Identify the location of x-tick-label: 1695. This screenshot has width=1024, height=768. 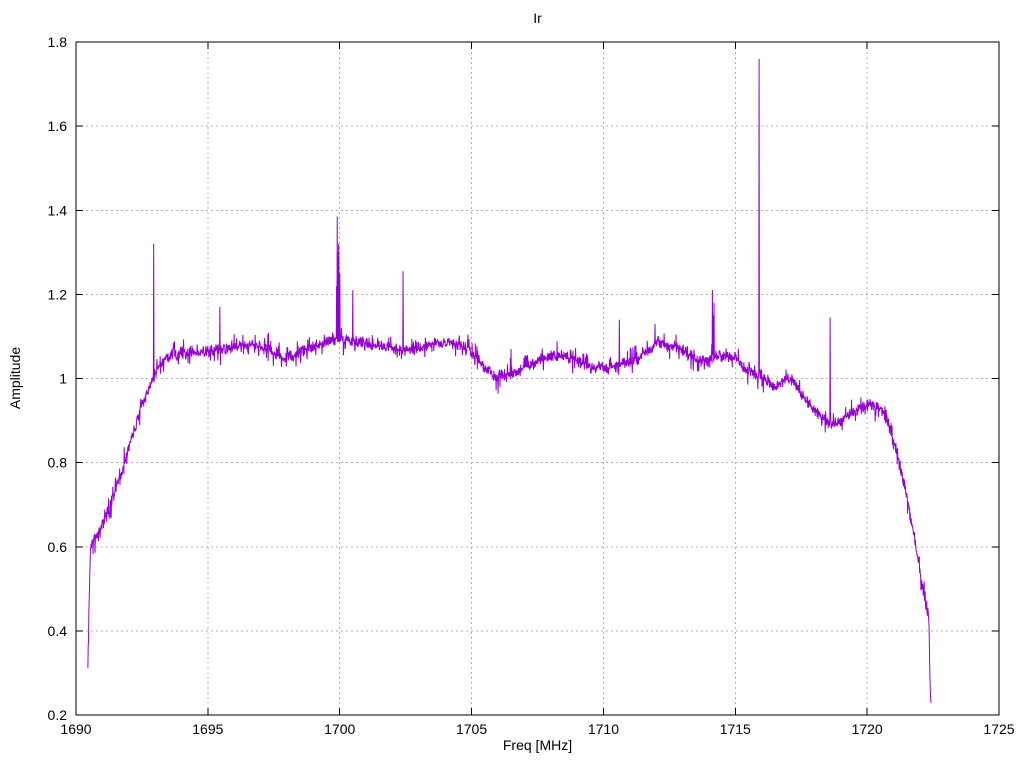
(207, 729).